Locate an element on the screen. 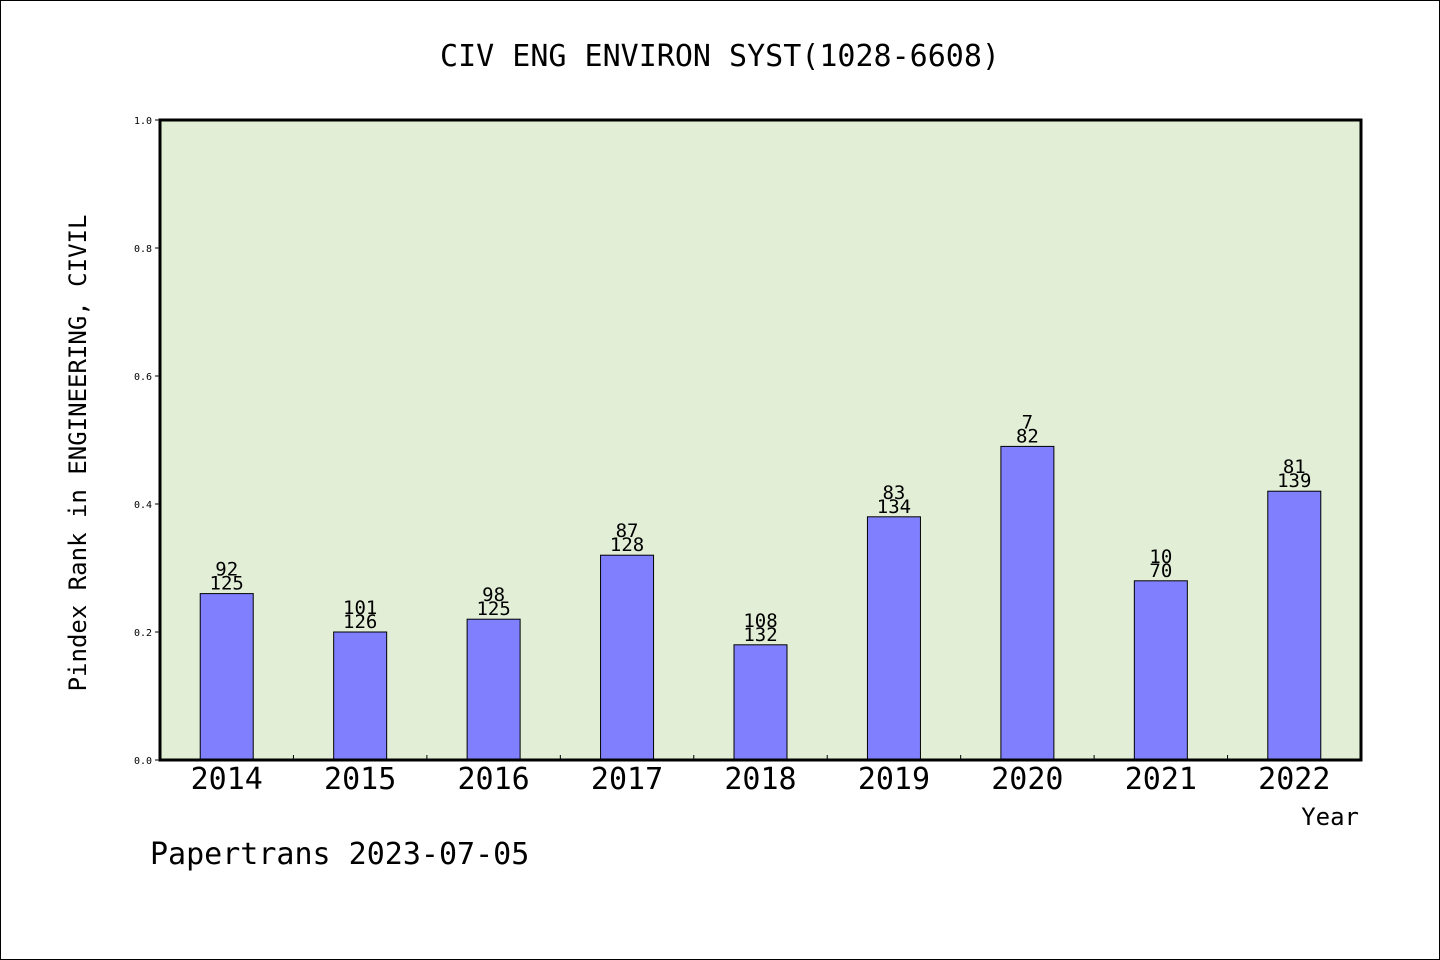 This screenshot has width=1440, height=960. x-tick-label: 2018 is located at coordinates (760, 779).